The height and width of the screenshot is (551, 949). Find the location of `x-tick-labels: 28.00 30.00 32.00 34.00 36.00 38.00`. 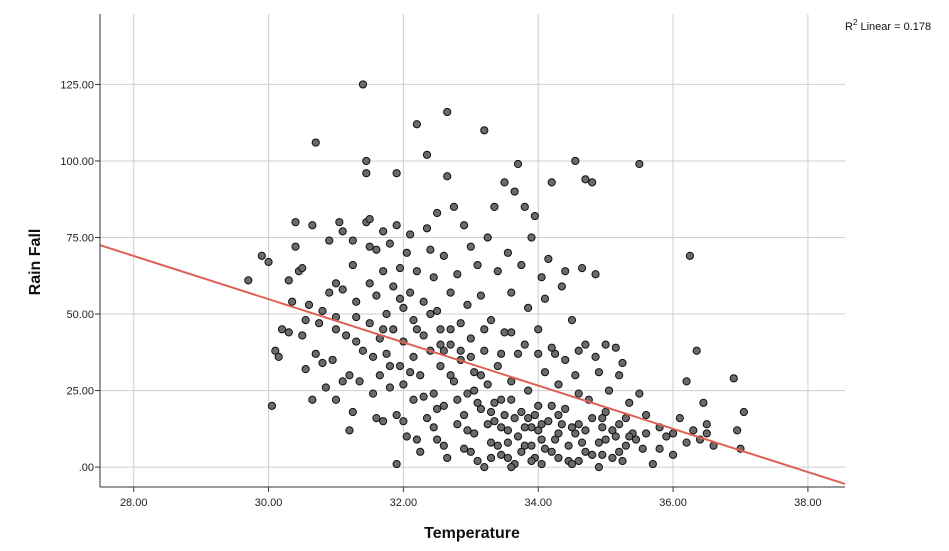

x-tick-labels: 28.00 30.00 32.00 34.00 36.00 38.00 is located at coordinates (471, 503).